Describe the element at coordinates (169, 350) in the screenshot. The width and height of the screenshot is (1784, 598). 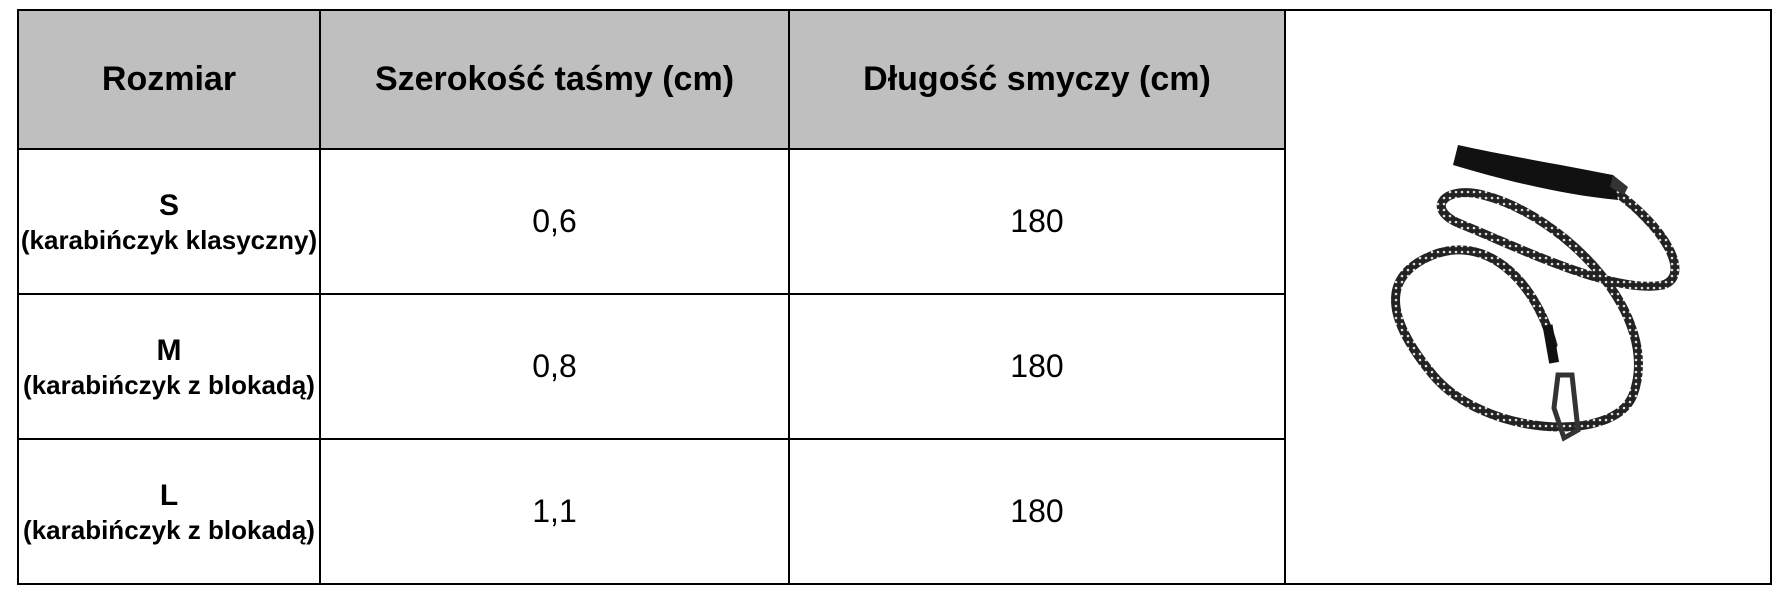
I see `size-letter: M` at that location.